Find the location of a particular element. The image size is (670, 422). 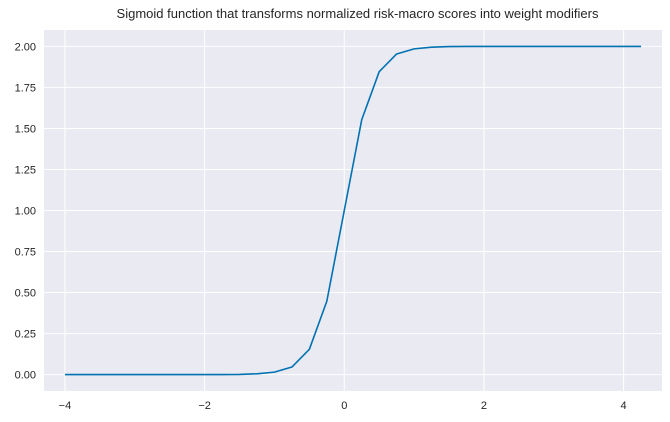

y-axis-ticks: 0.00 0.25 0.50 0.75 1.00 1.25 1.50 1.75 2.00 is located at coordinates (25, 211).